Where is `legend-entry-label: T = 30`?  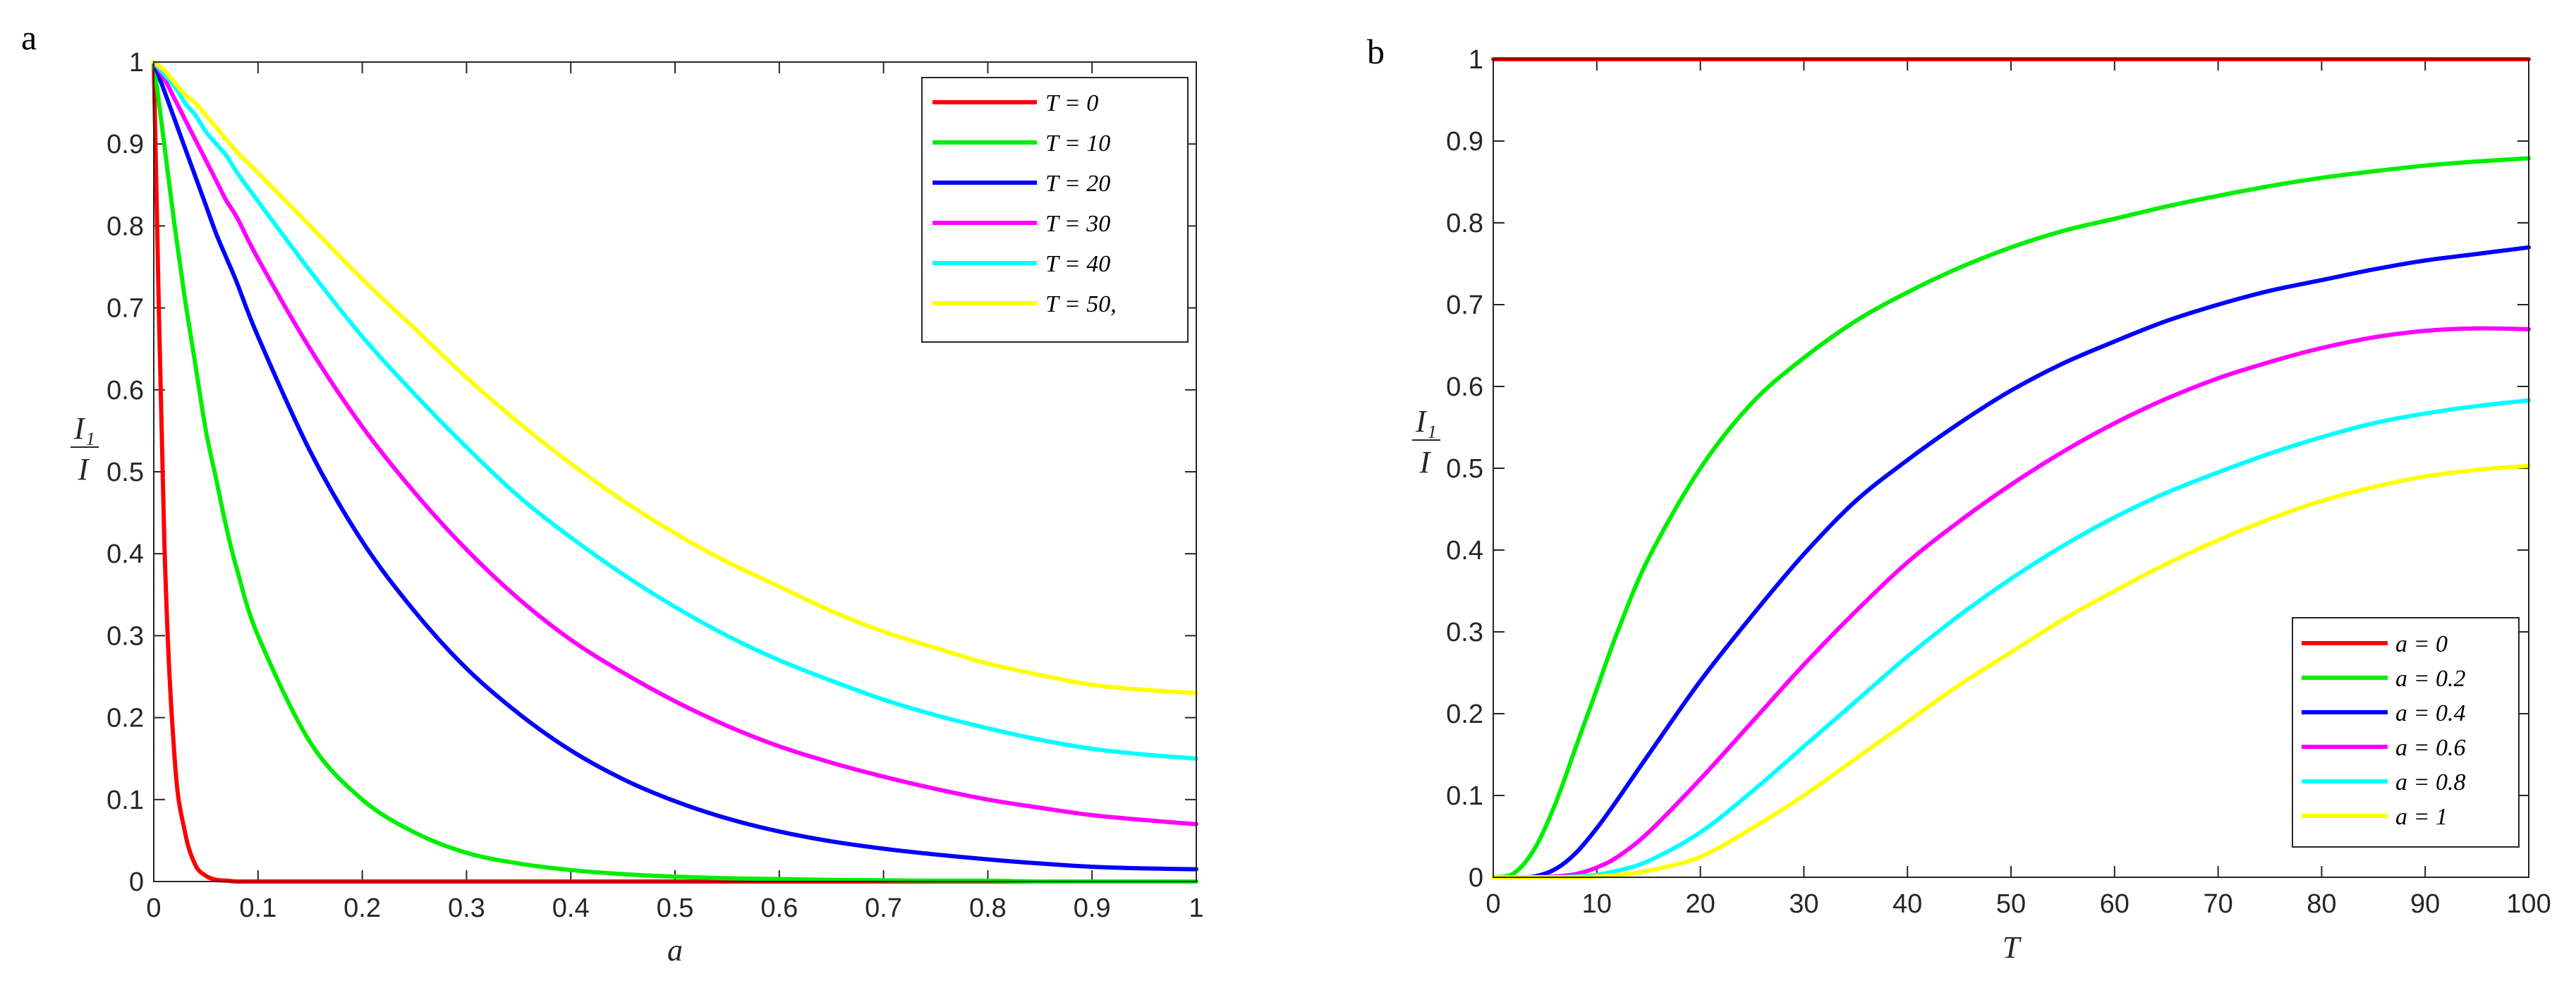
legend-entry-label: T = 30 is located at coordinates (1077, 224).